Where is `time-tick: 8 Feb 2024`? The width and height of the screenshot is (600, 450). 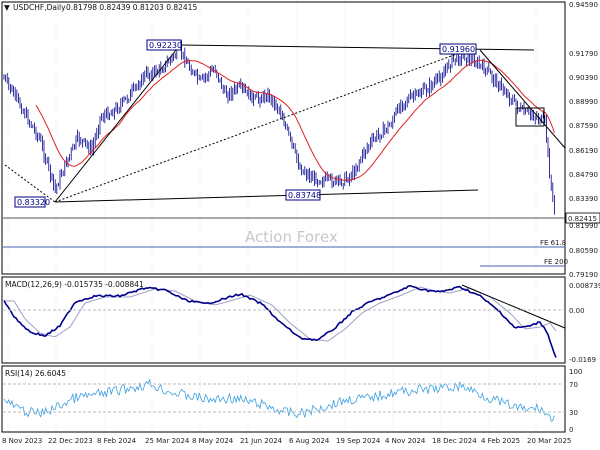
time-tick: 8 Feb 2024 is located at coordinates (117, 441).